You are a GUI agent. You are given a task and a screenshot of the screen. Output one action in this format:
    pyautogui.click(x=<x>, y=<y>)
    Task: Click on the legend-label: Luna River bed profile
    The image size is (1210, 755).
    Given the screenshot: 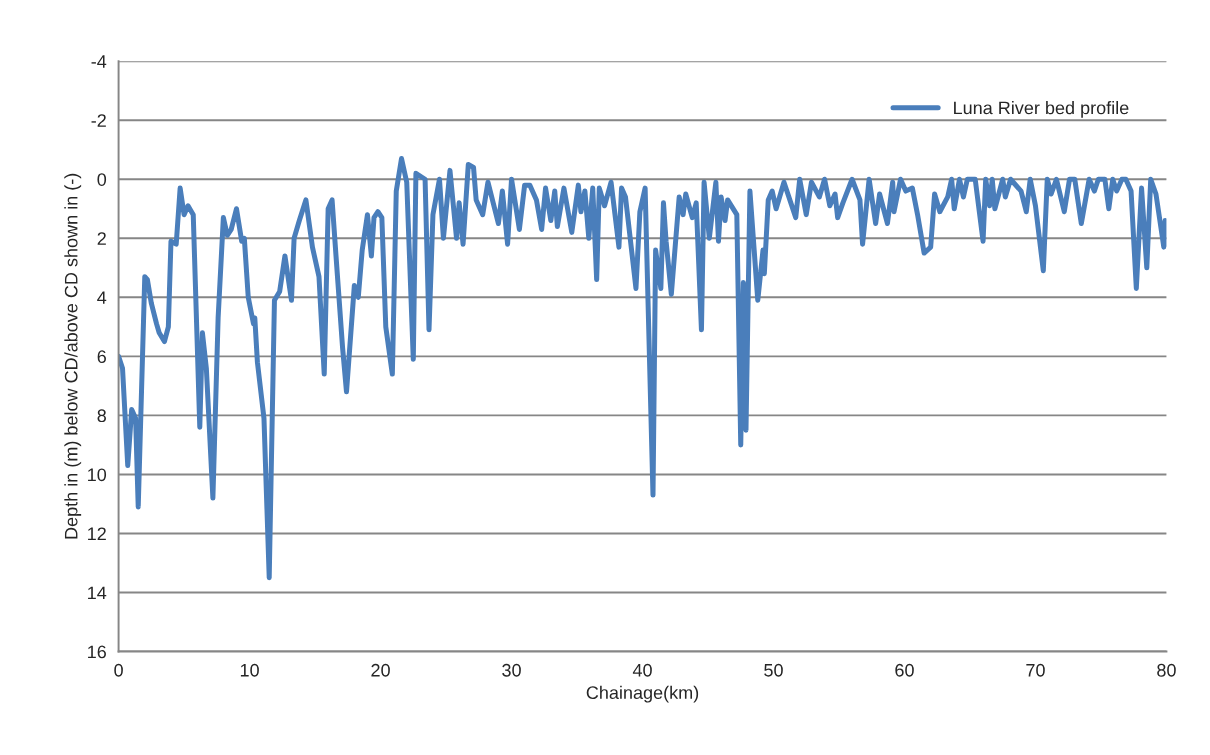 What is the action you would take?
    pyautogui.click(x=1041, y=109)
    